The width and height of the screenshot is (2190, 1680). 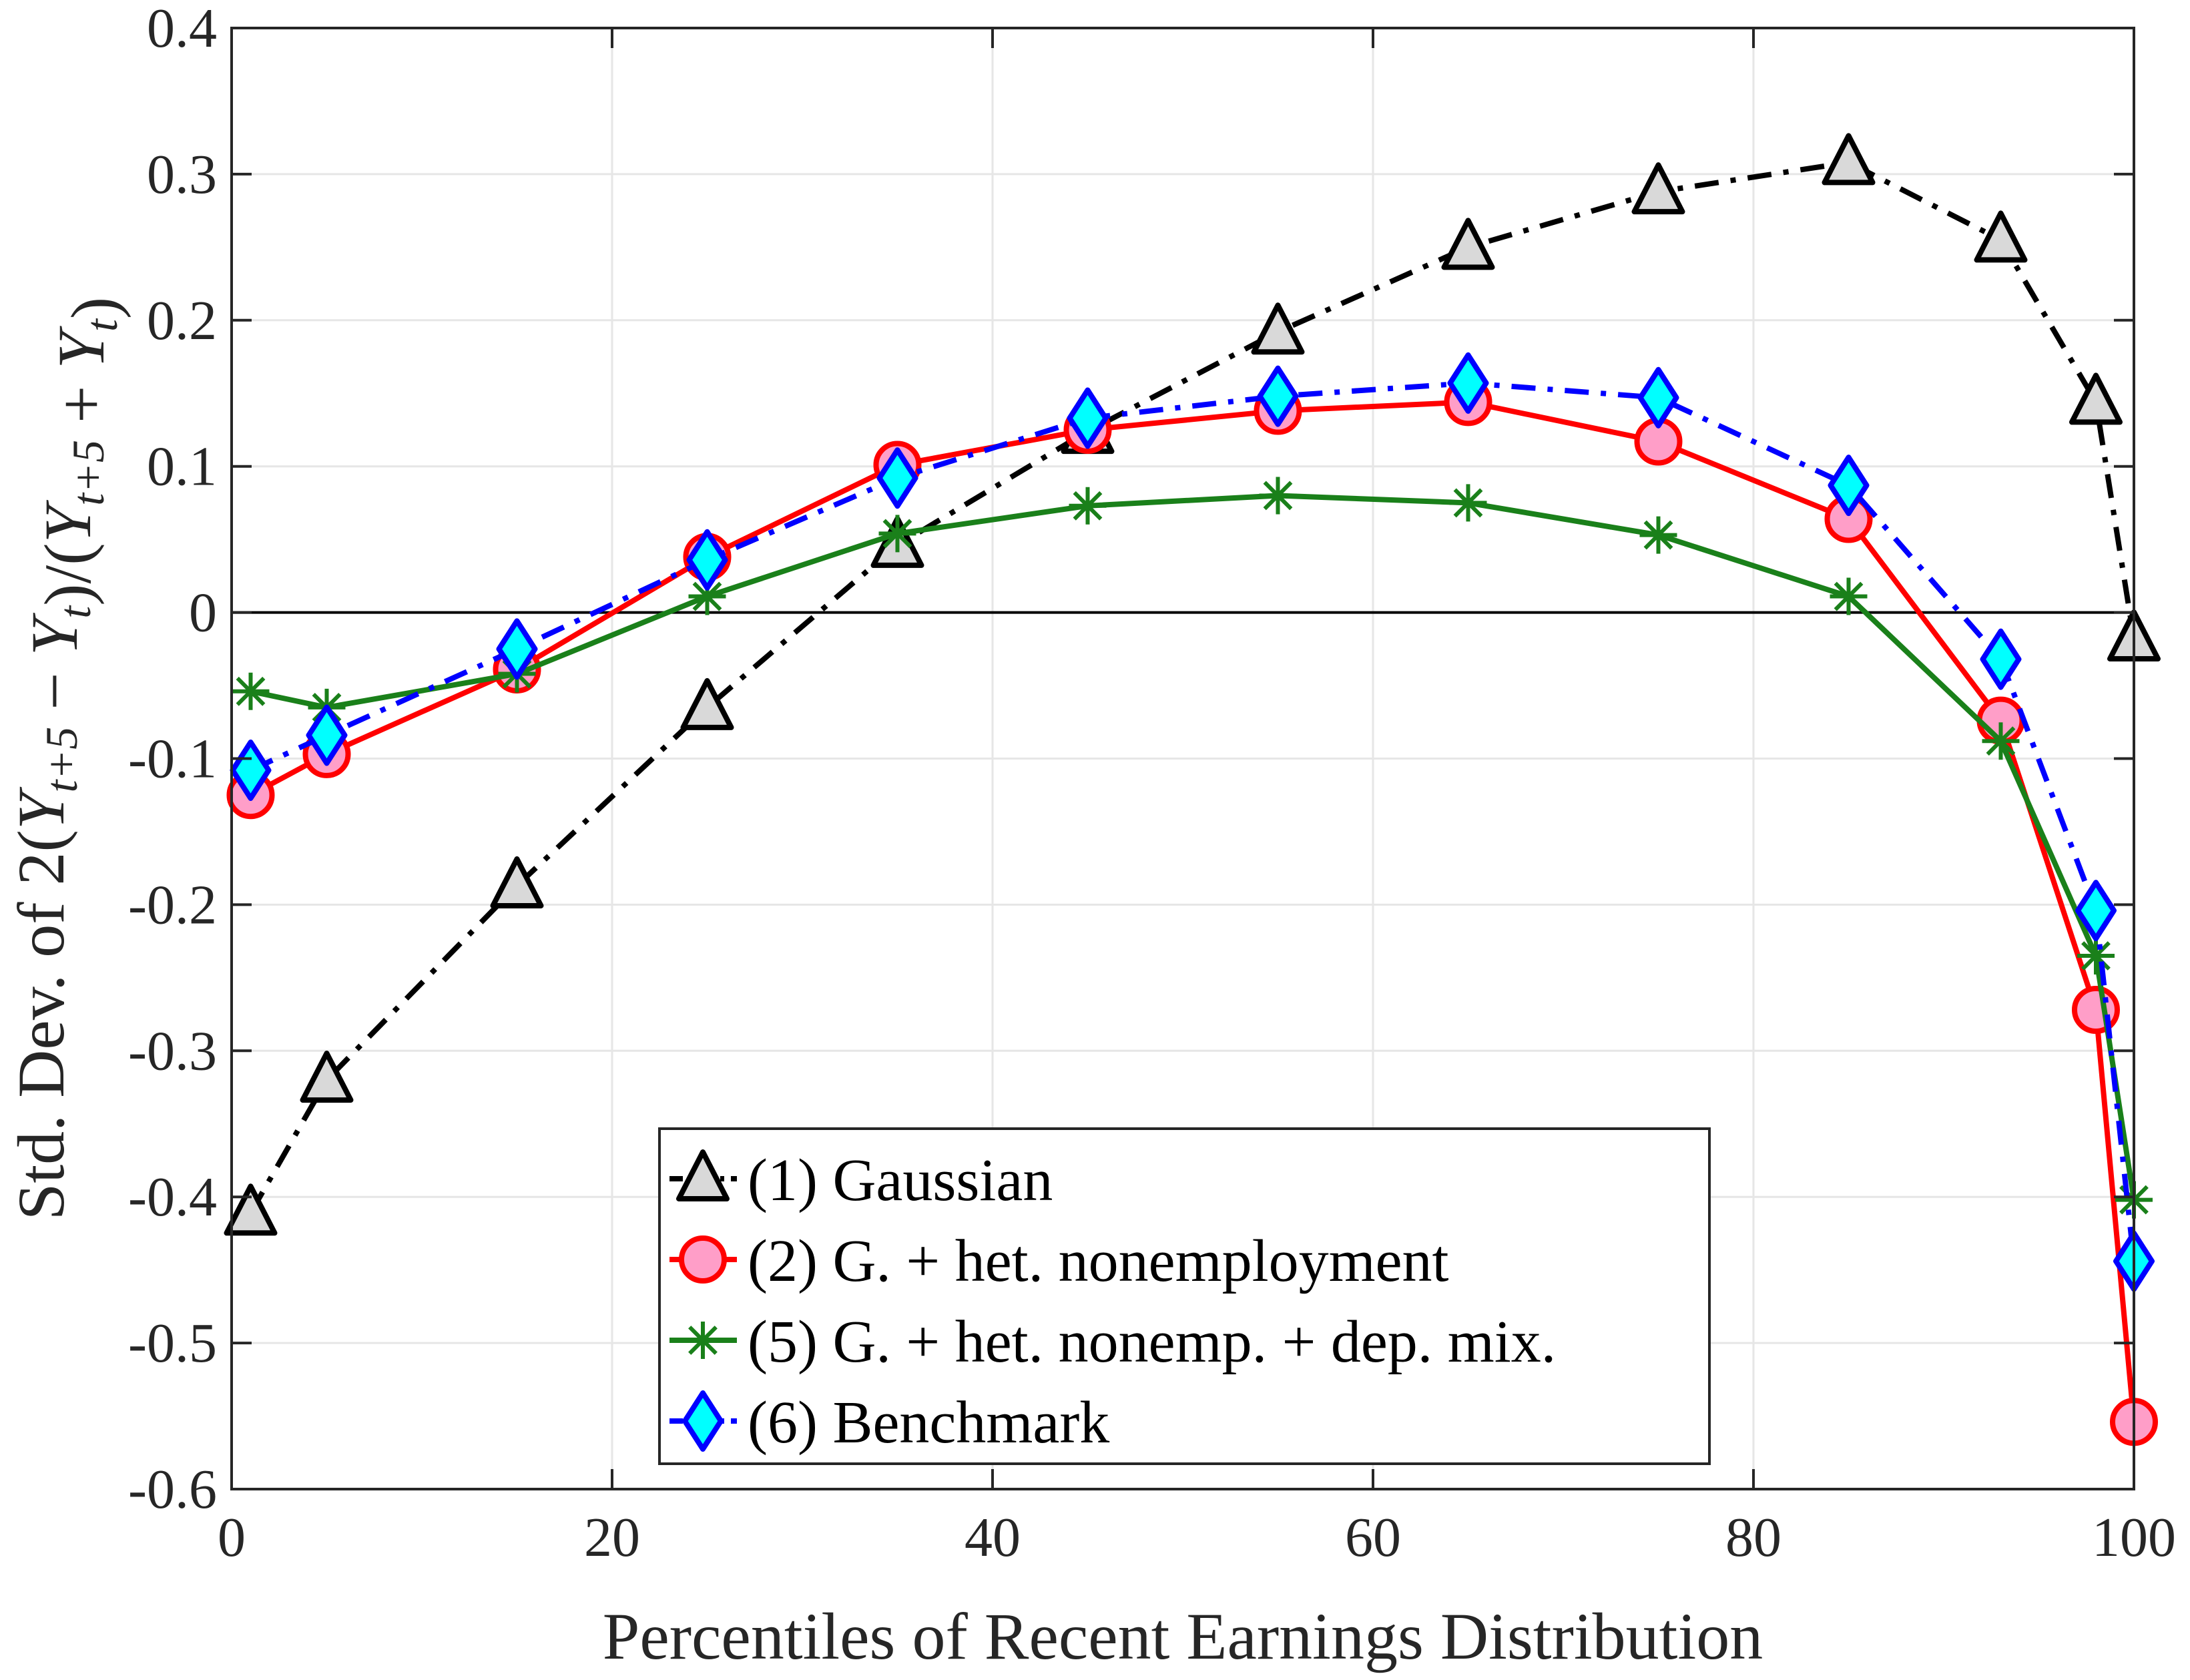 I want to click on y-tick-label: -0.6, so click(x=172, y=1489).